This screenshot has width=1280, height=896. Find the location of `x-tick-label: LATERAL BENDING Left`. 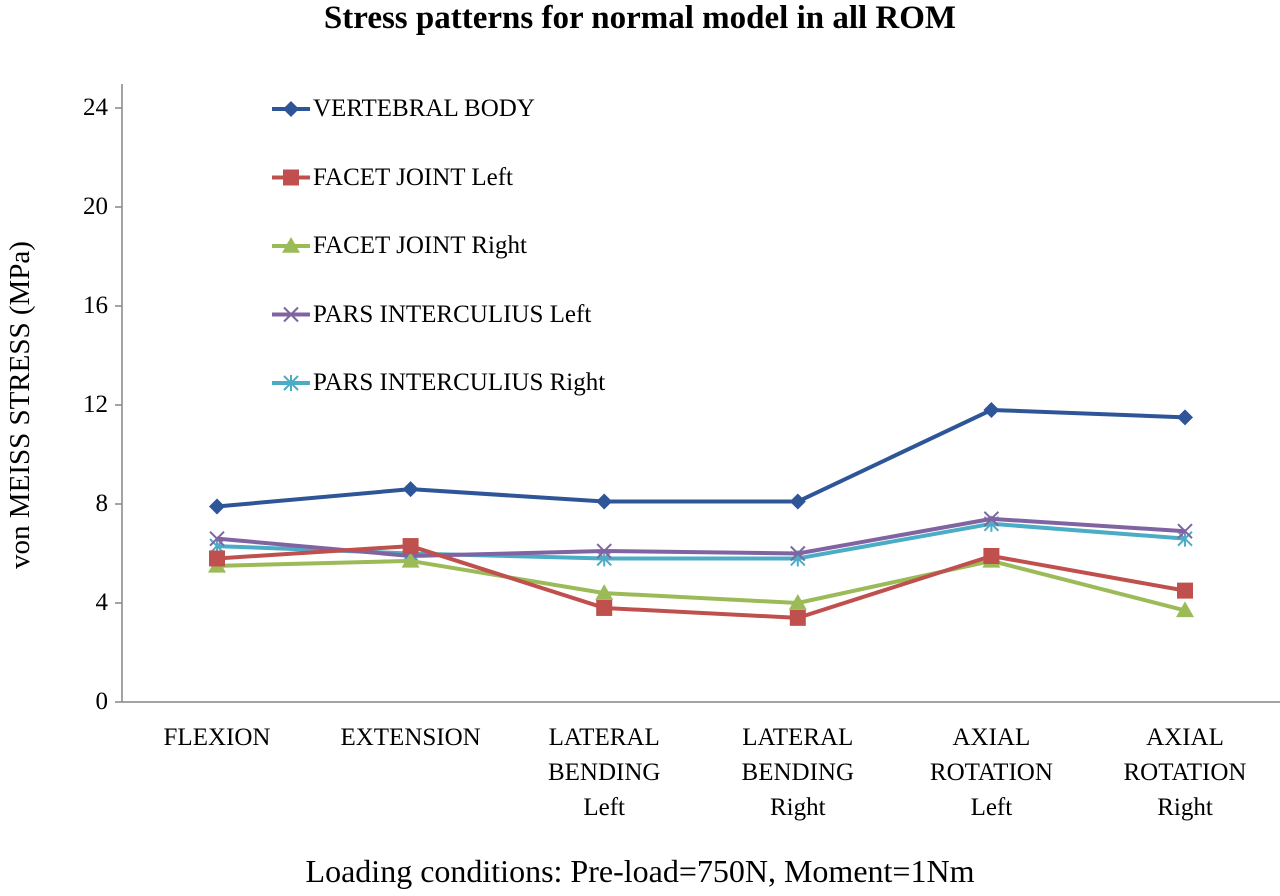

x-tick-label: LATERAL BENDING Left is located at coordinates (604, 772).